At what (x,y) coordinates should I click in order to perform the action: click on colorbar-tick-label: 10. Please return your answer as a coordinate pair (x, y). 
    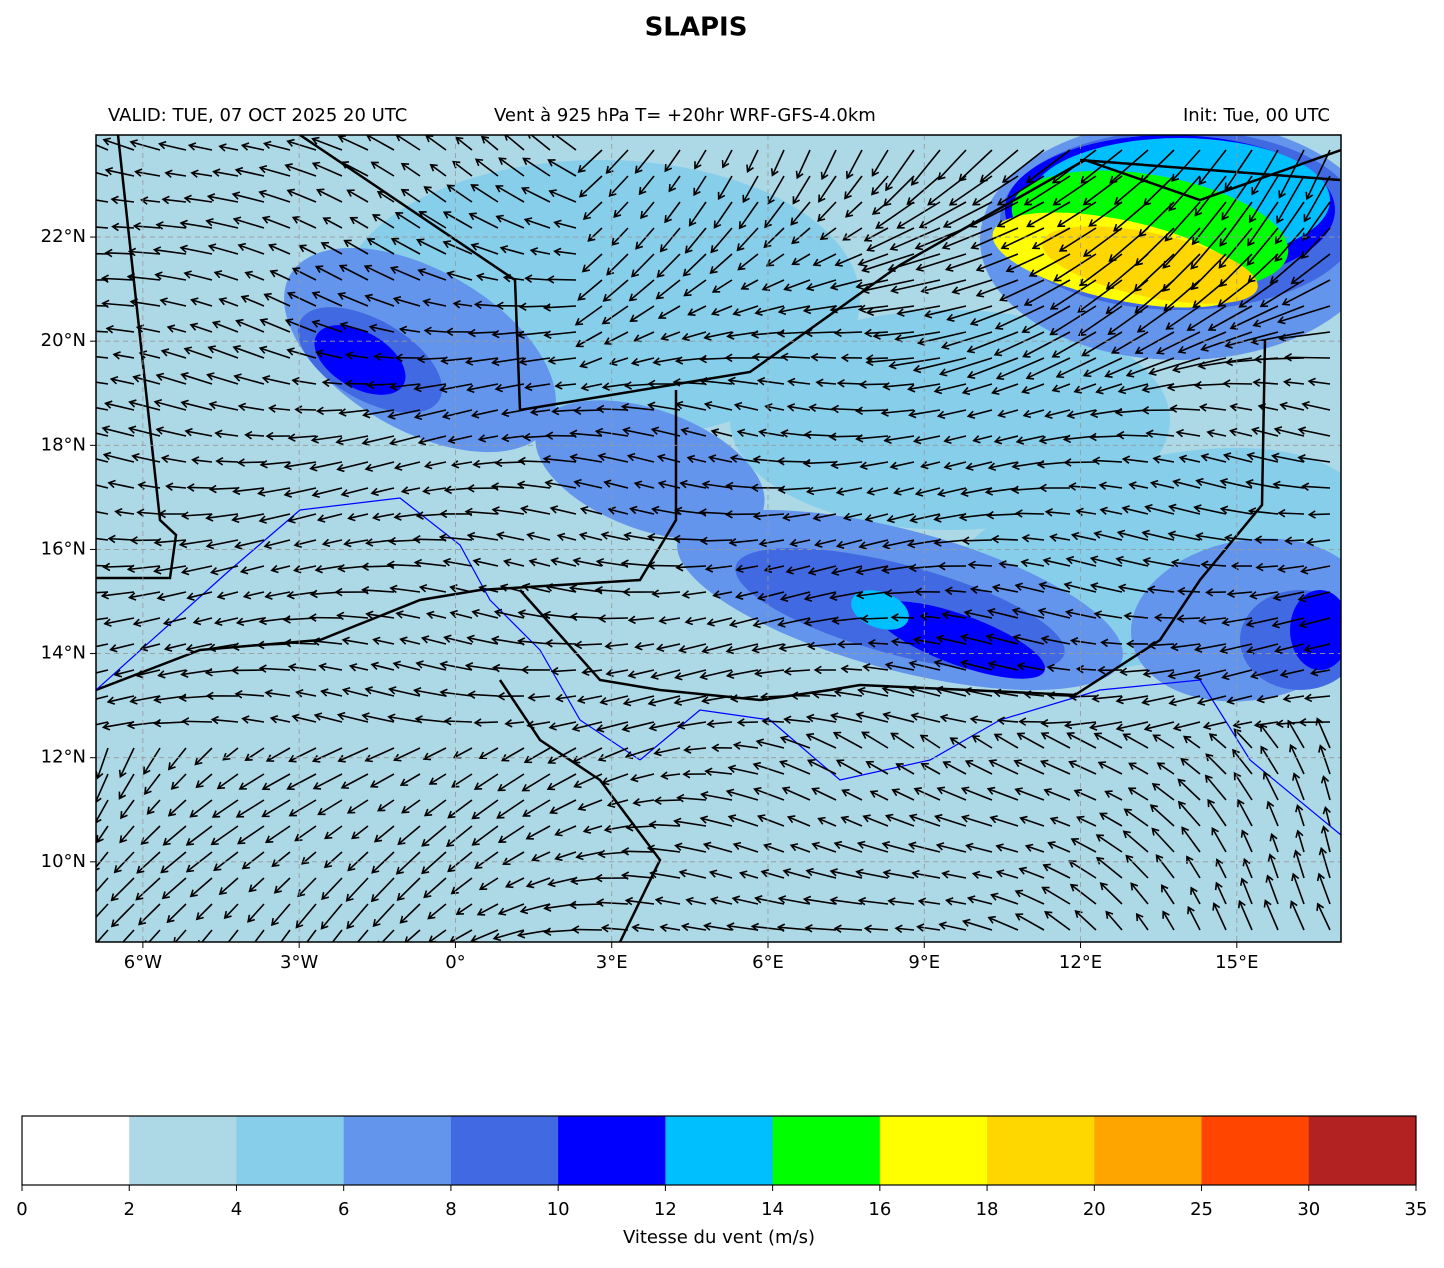
    Looking at the image, I should click on (558, 1209).